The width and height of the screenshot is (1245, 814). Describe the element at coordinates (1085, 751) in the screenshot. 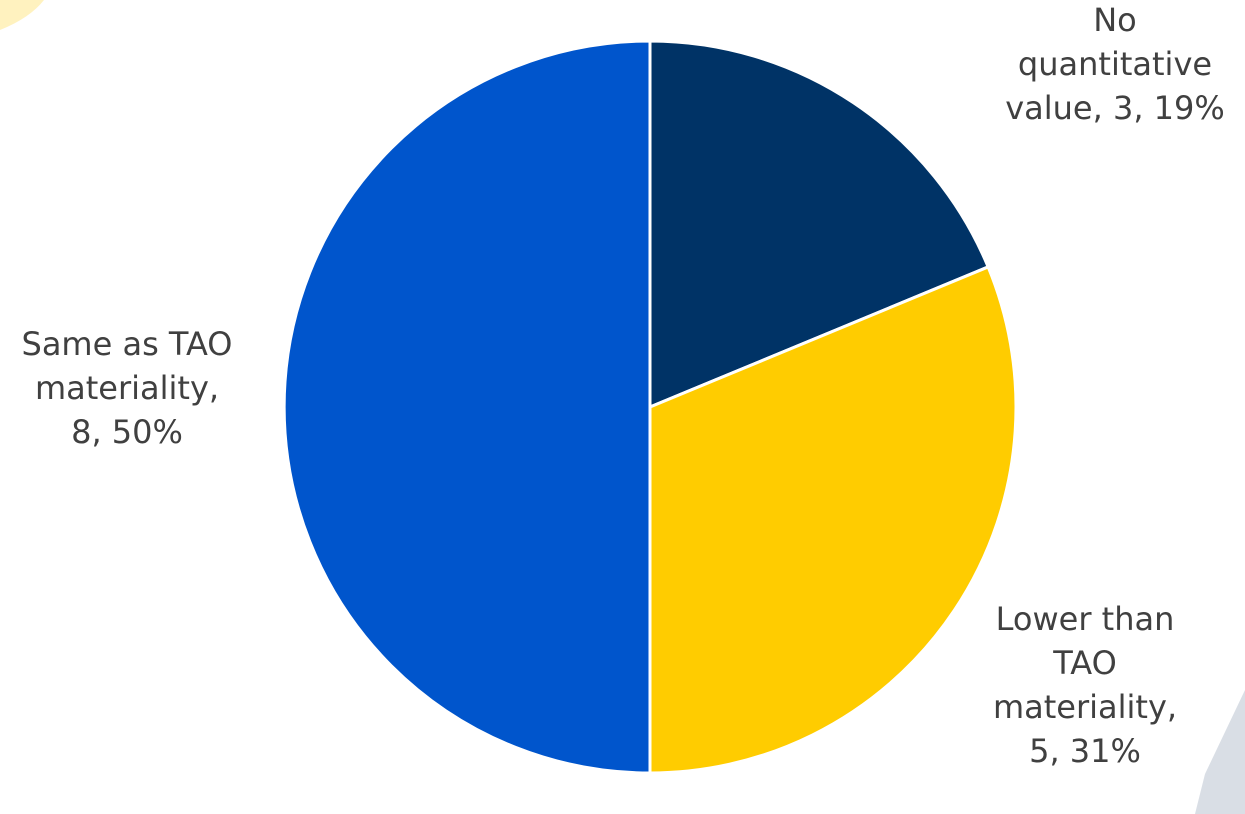

I see `slice-label-line: 5, 31%` at that location.